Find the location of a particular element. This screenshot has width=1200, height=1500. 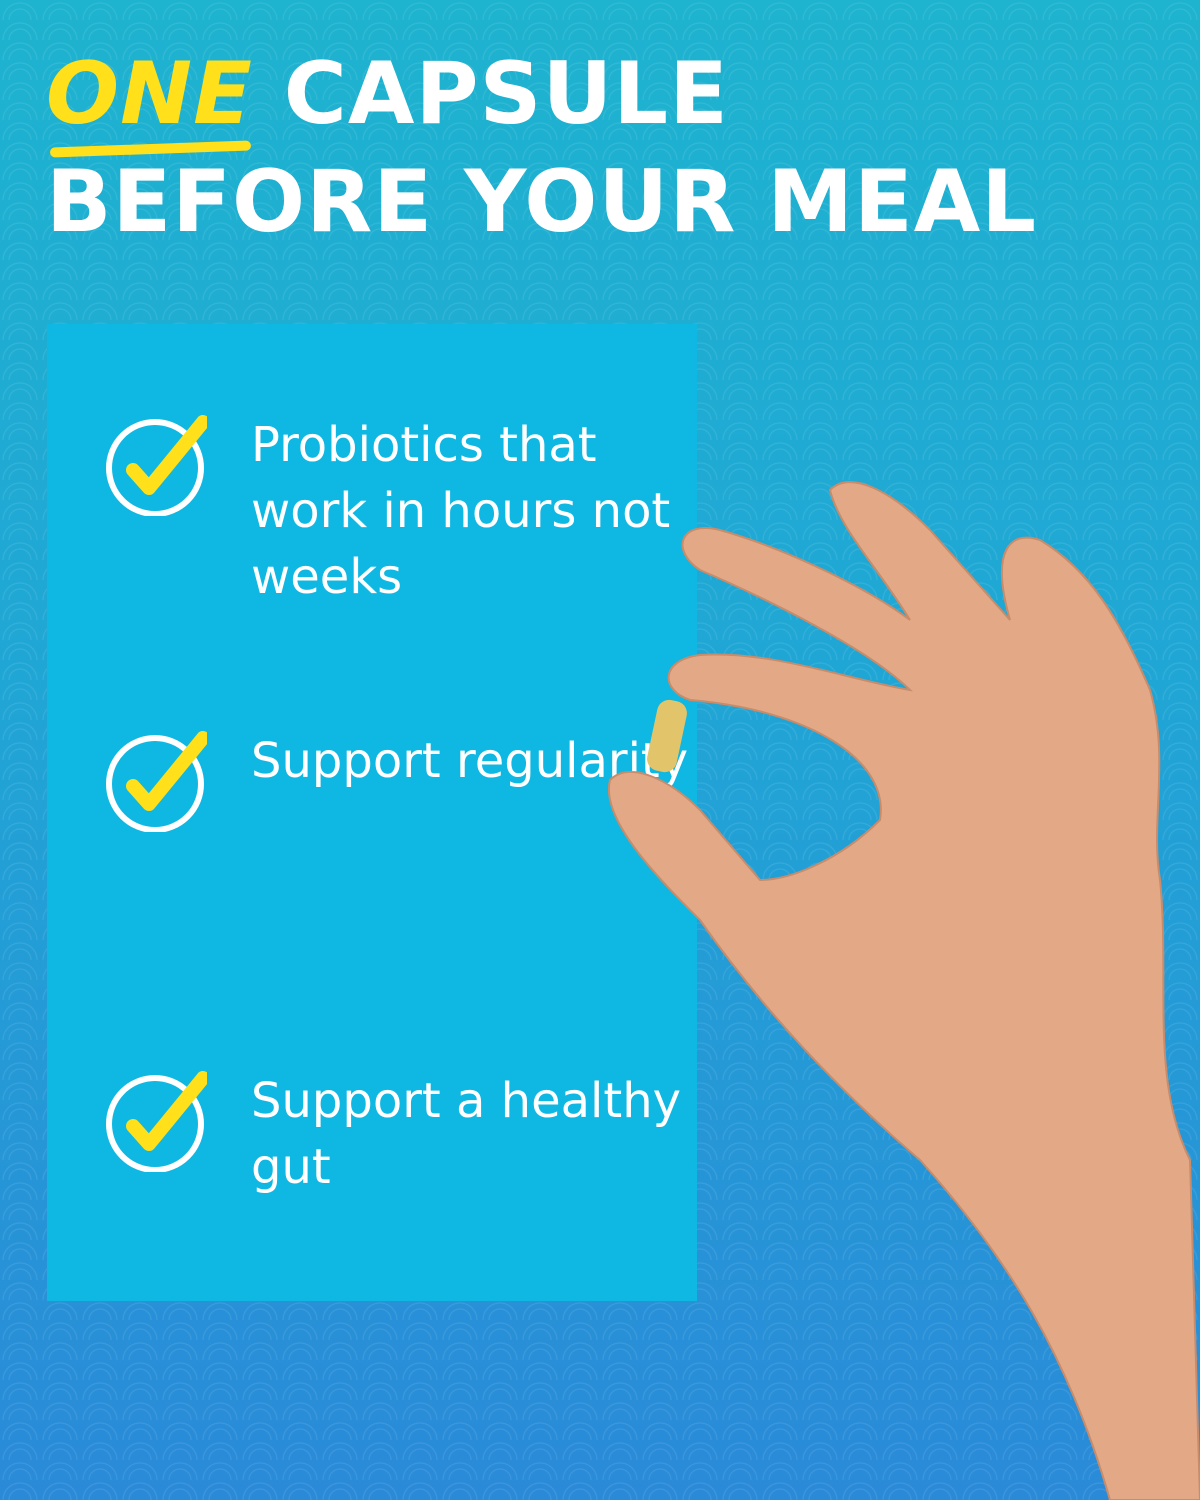

capsule-icon is located at coordinates (667, 736).